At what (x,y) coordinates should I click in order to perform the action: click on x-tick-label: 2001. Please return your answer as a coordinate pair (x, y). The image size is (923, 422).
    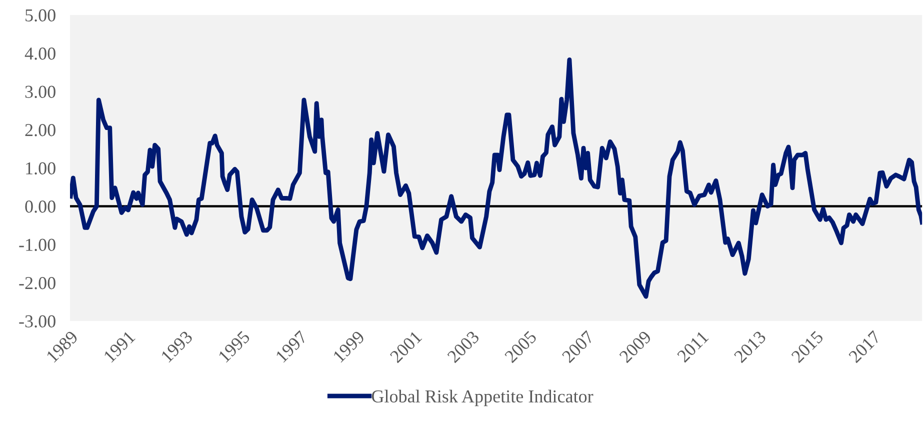
    Looking at the image, I should click on (405, 347).